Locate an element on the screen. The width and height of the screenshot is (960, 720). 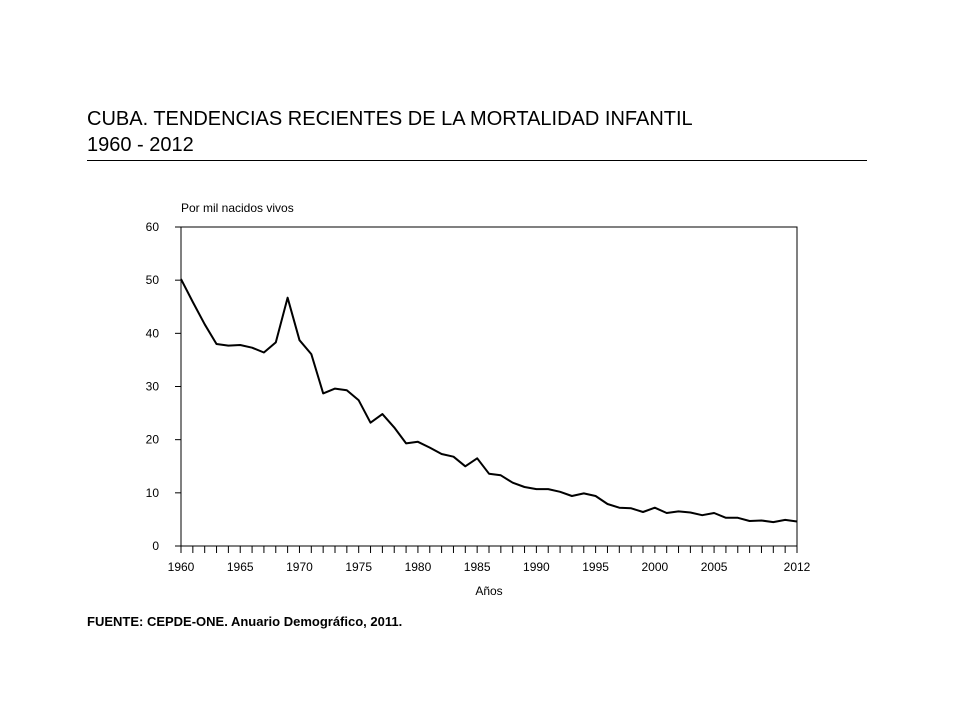
title-divider is located at coordinates (477, 160).